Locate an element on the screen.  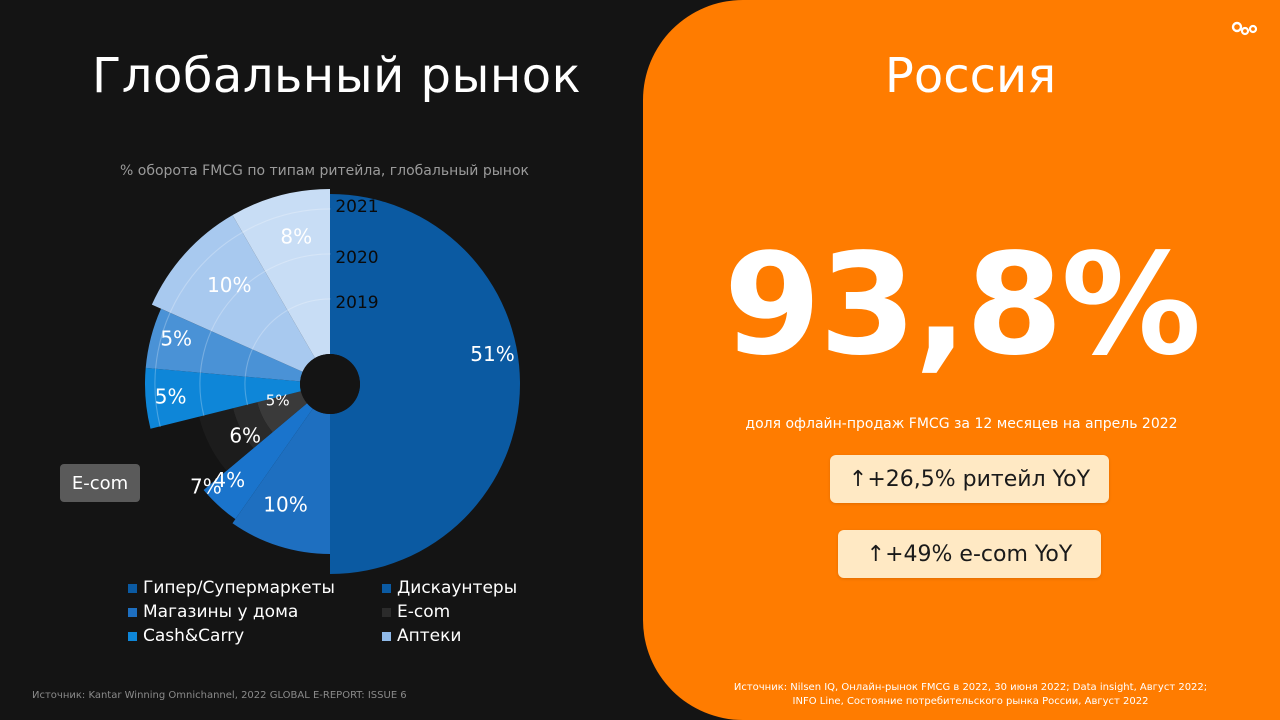
legend-item-hyper: Гипер/Супермаркеты is located at coordinates (255, 588).